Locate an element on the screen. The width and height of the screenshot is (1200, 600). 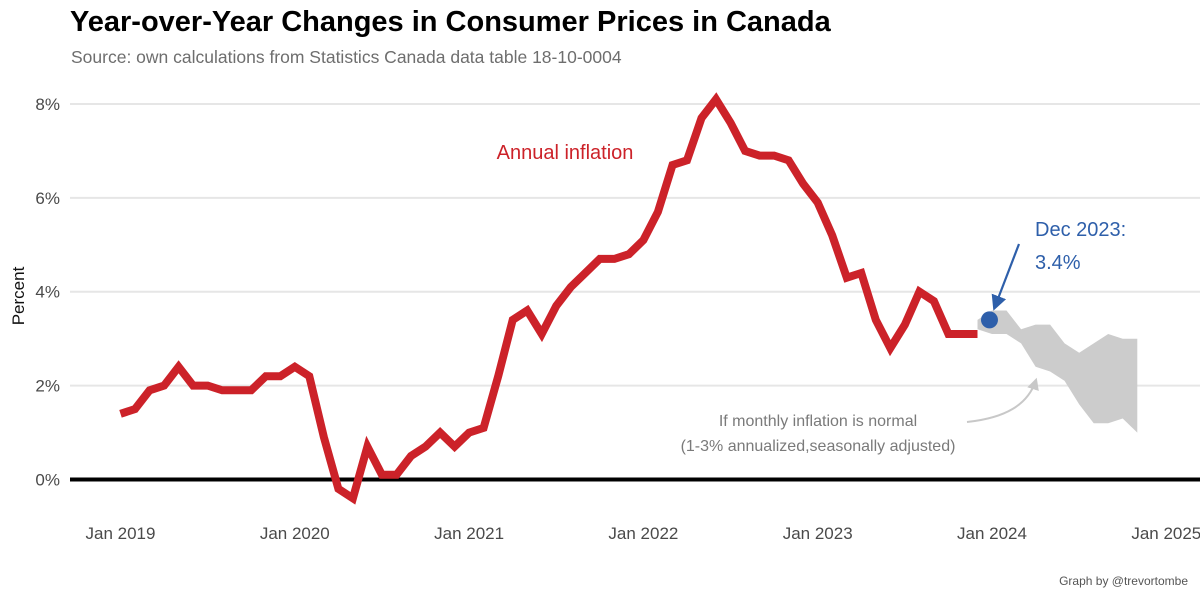
band-note-line1: If monthly inflation is normal is located at coordinates (818, 421).